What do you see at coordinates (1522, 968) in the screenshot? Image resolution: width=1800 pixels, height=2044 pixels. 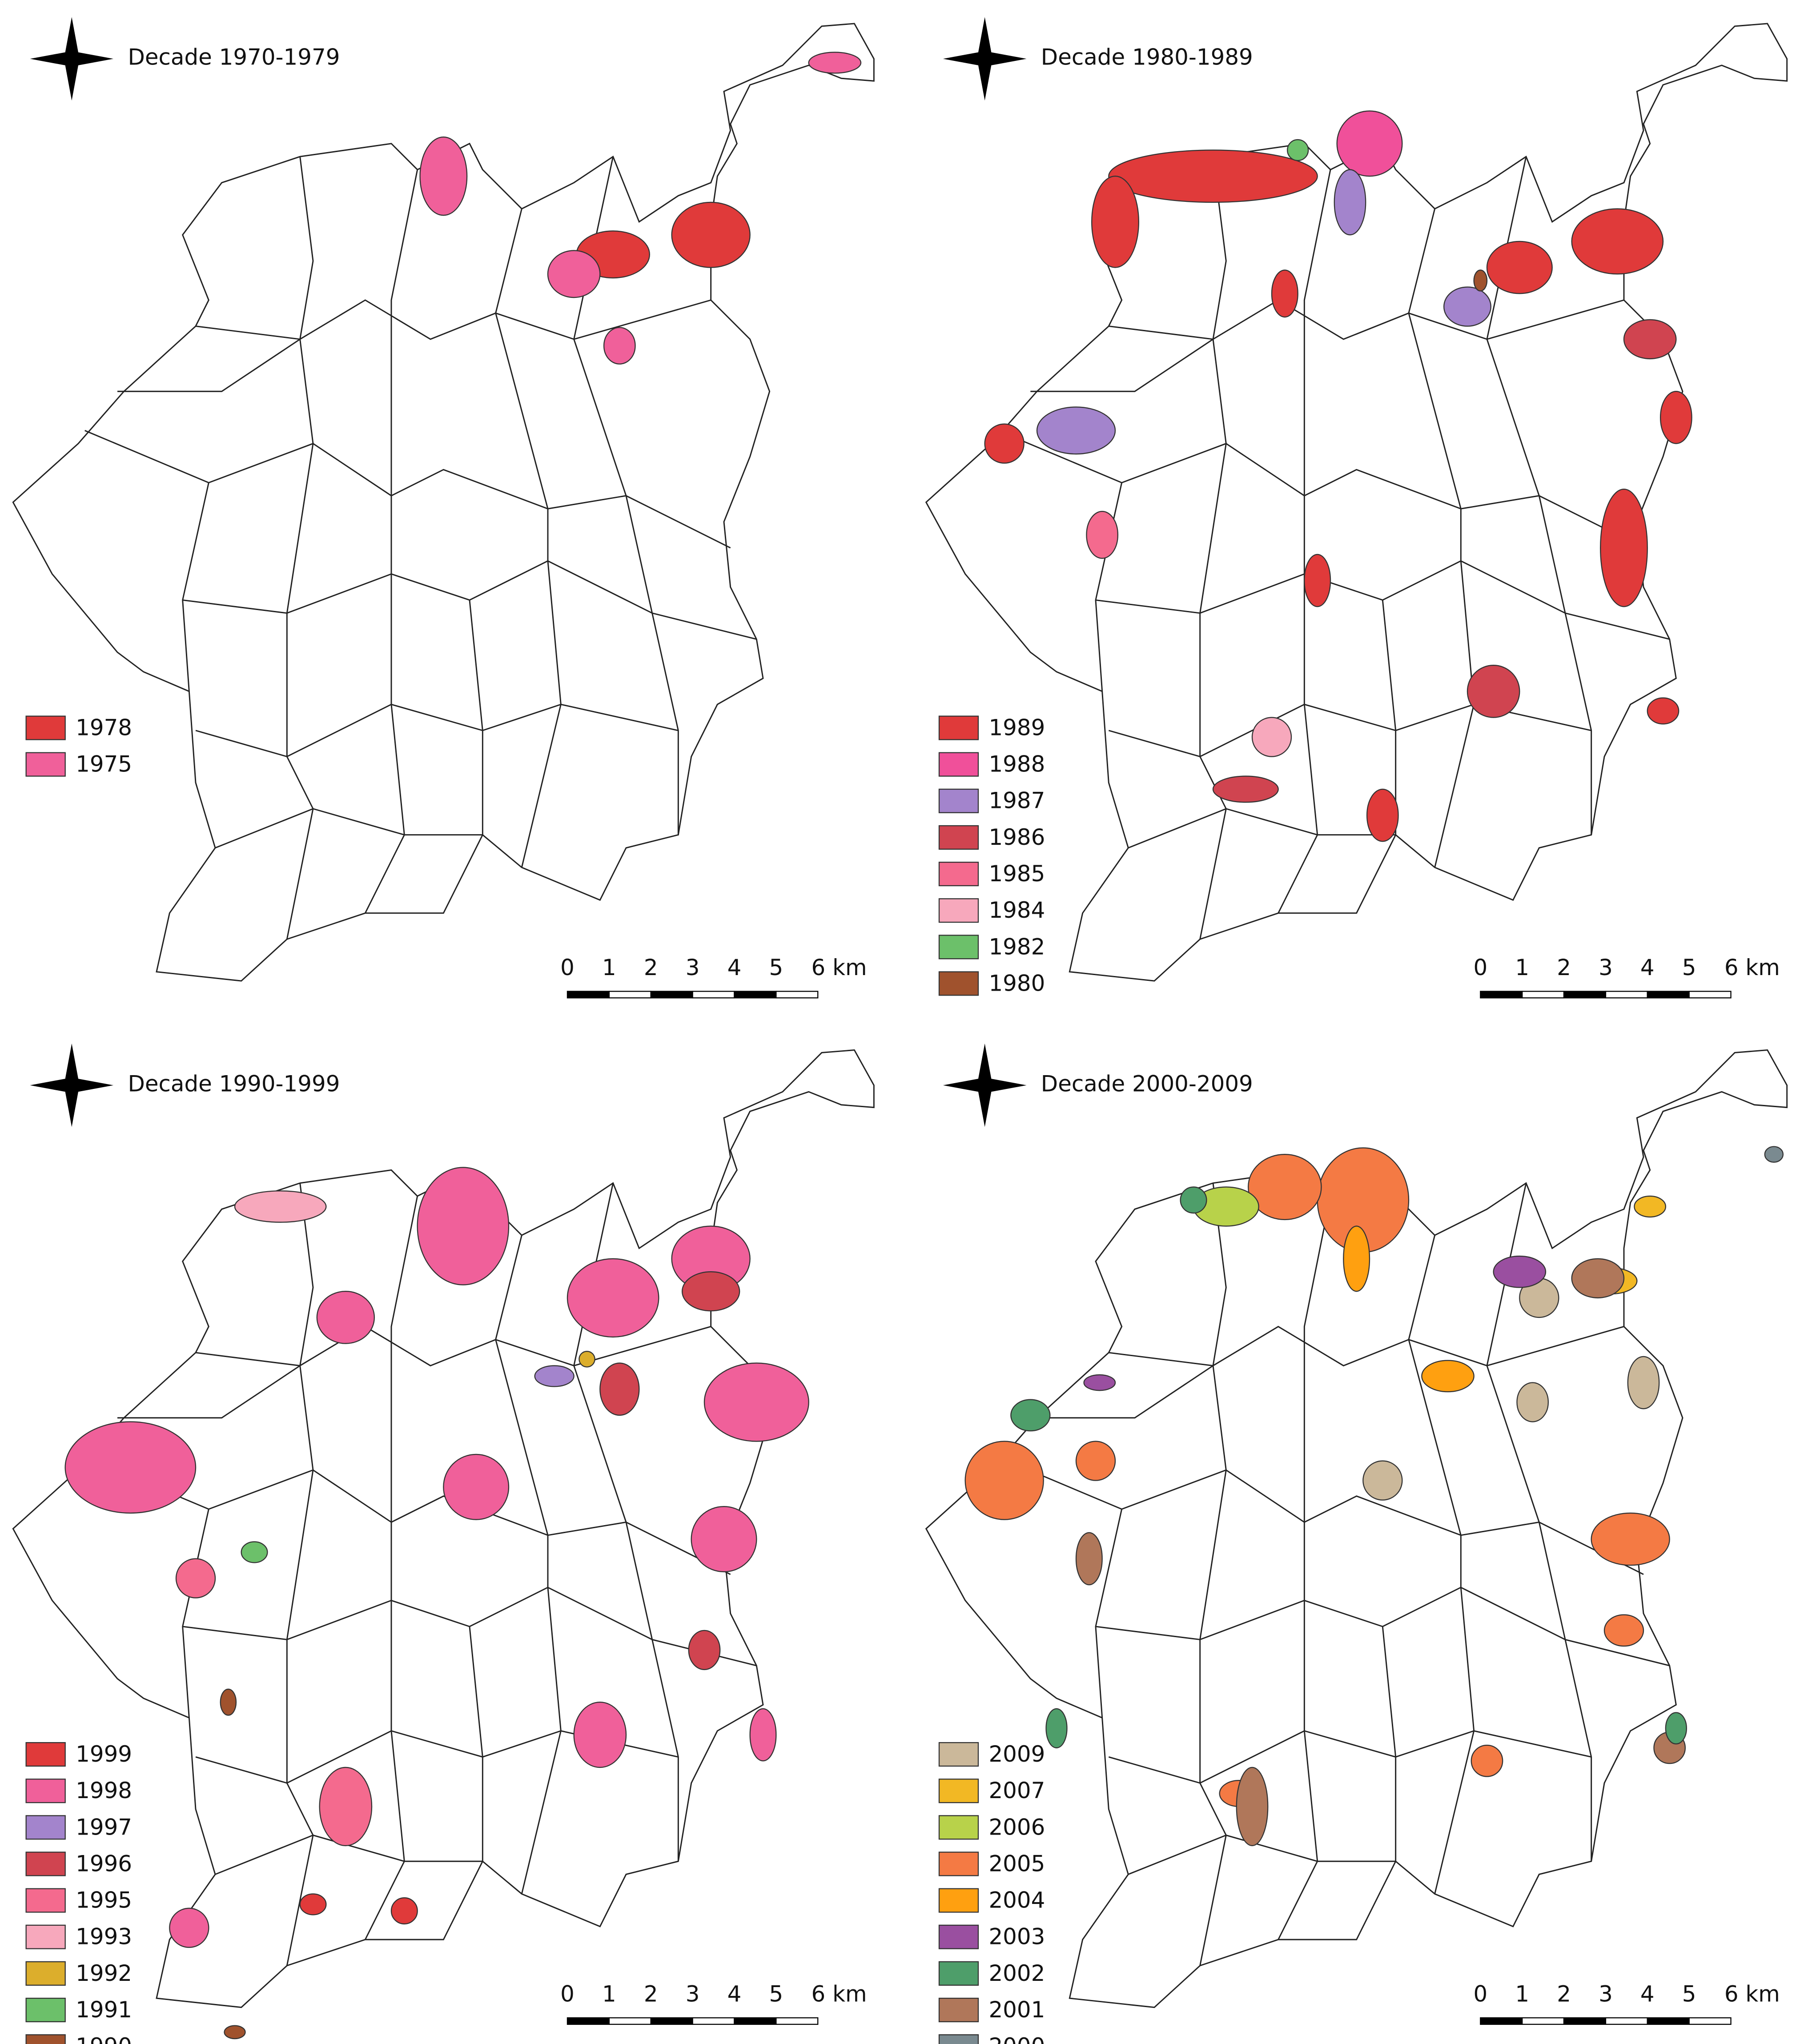 I see `scale-label: 1` at bounding box center [1522, 968].